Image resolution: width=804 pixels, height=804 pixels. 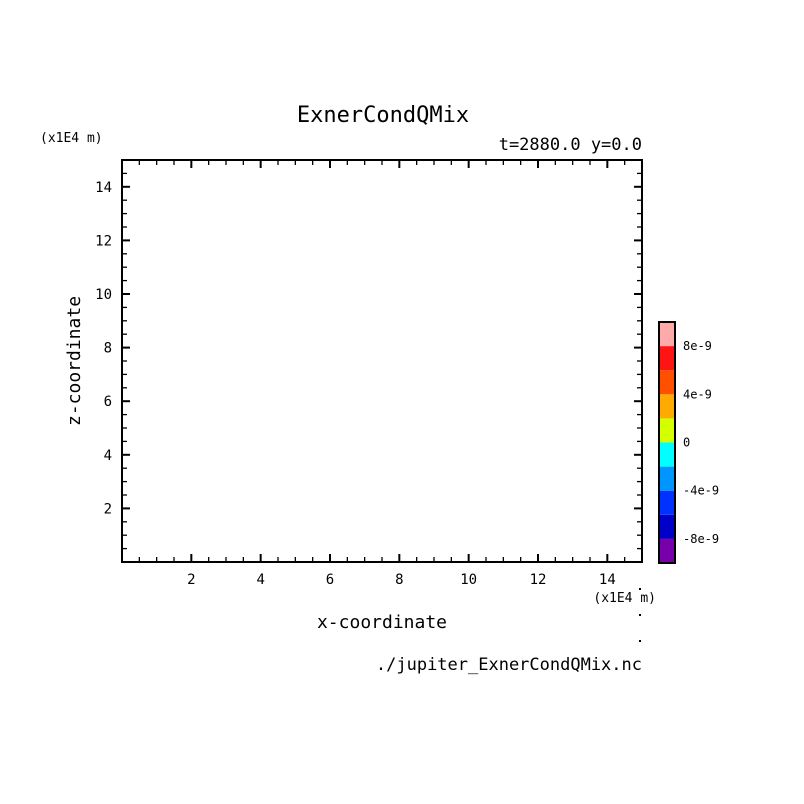 I want to click on y-tick-label: 10, so click(x=103, y=295).